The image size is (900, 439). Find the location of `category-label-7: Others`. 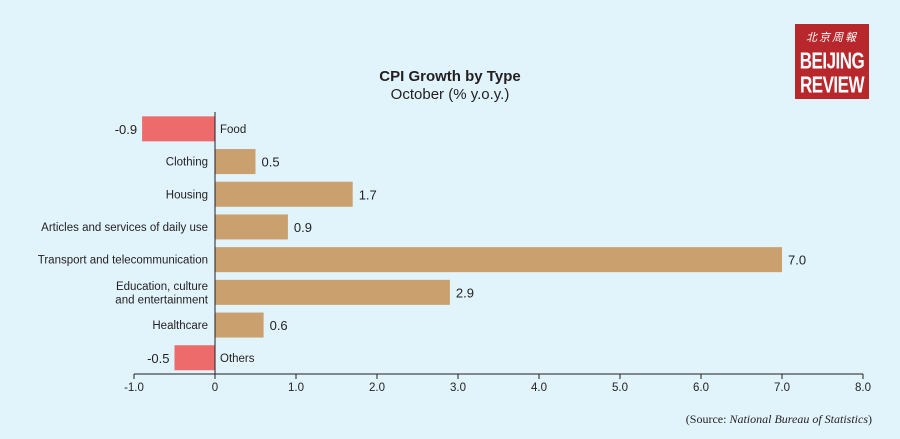

category-label-7: Others is located at coordinates (237, 359).